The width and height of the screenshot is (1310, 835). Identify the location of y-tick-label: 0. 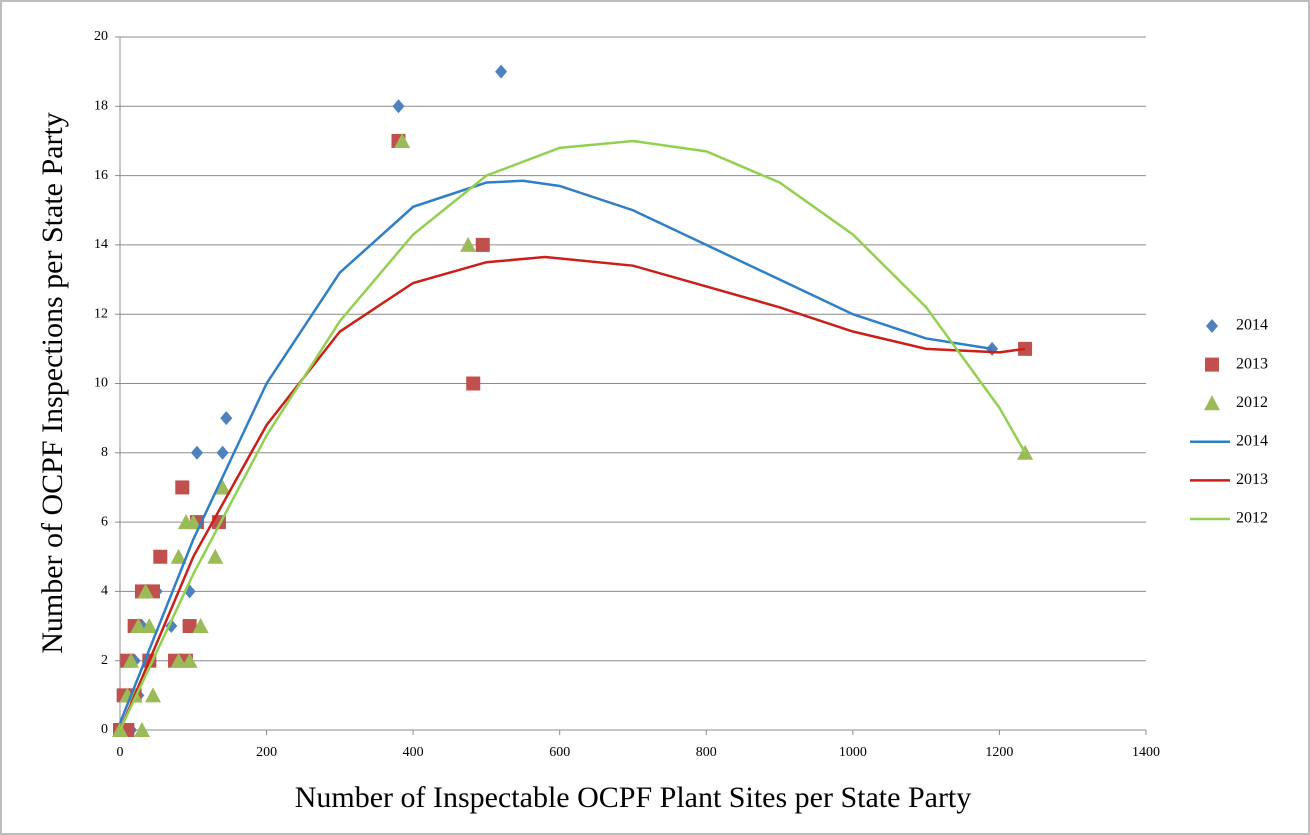
(104, 729).